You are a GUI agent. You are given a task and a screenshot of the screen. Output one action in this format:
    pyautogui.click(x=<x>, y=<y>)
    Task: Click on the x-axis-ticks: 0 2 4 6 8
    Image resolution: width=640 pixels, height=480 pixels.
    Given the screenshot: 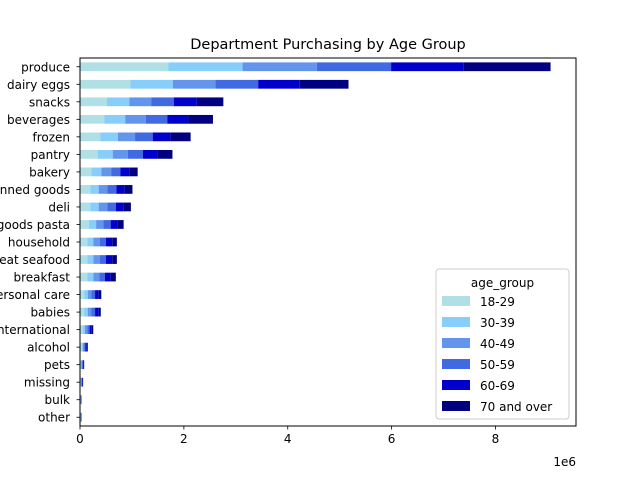 What is the action you would take?
    pyautogui.click(x=287, y=436)
    